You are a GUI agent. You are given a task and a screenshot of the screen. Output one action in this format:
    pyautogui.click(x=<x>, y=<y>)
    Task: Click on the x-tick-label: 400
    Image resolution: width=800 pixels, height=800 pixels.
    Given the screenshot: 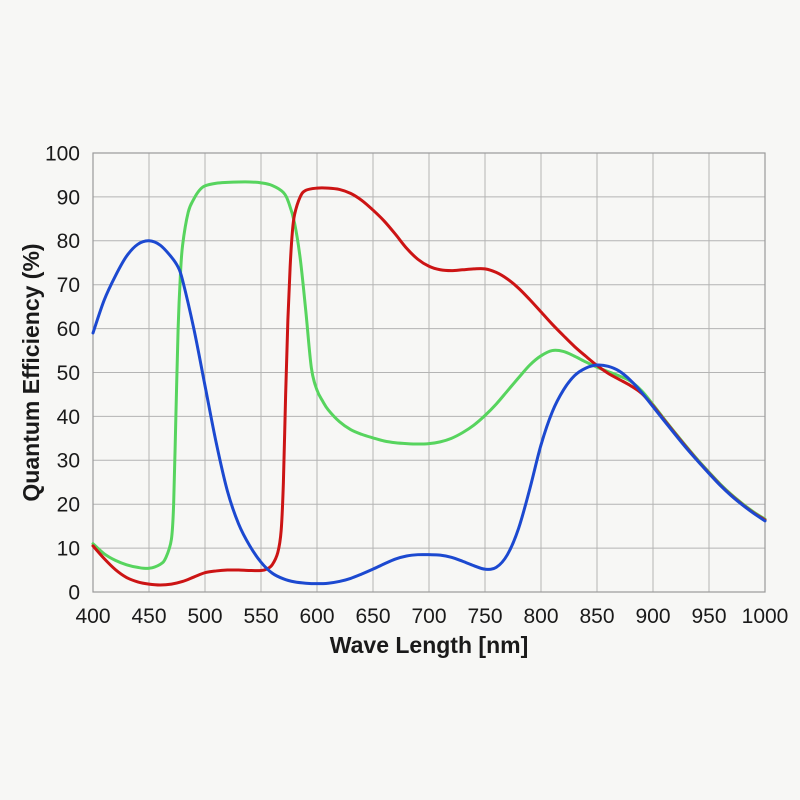 What is the action you would take?
    pyautogui.click(x=92, y=616)
    